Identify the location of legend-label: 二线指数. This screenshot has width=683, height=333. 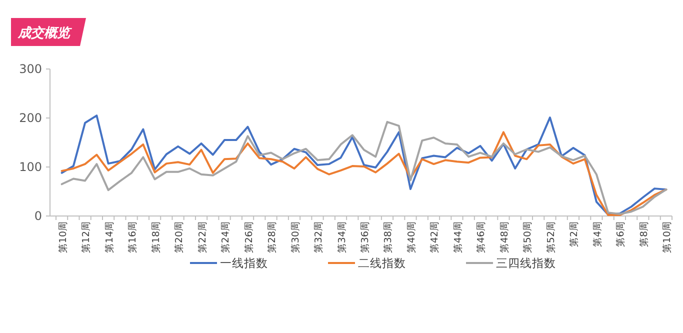
(382, 263).